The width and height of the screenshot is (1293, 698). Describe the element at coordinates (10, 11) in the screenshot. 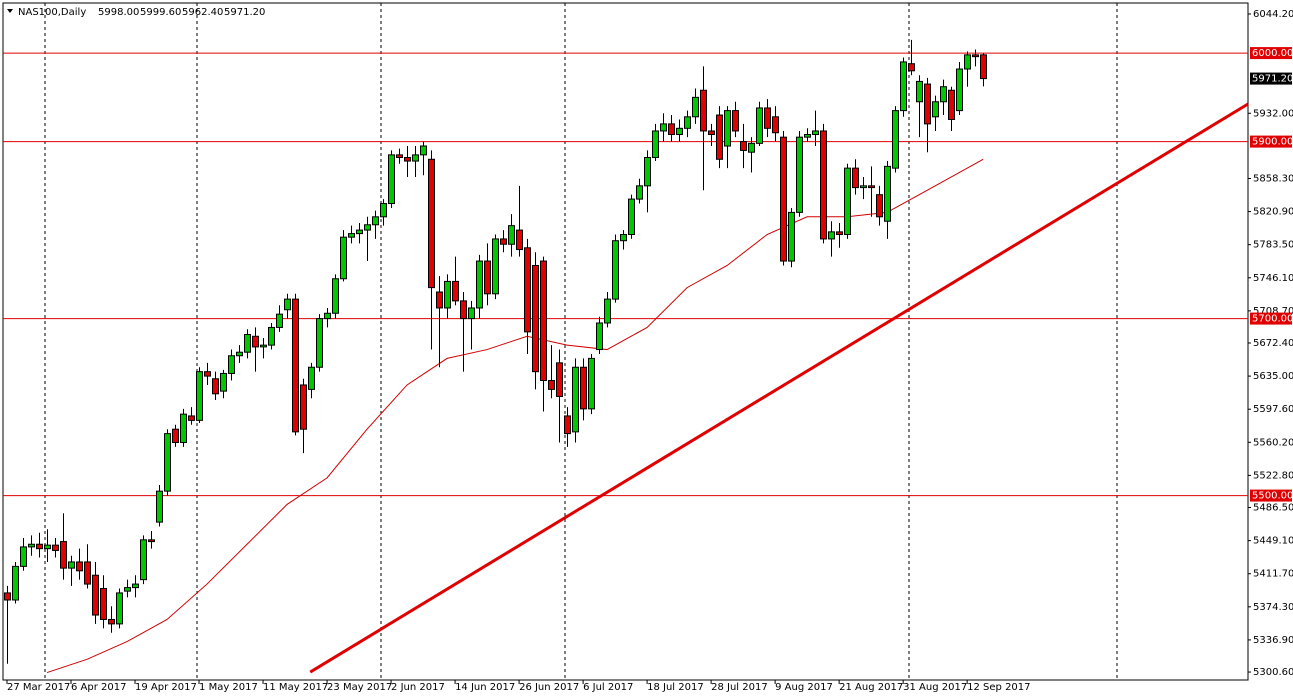

I see `menu-triangle` at that location.